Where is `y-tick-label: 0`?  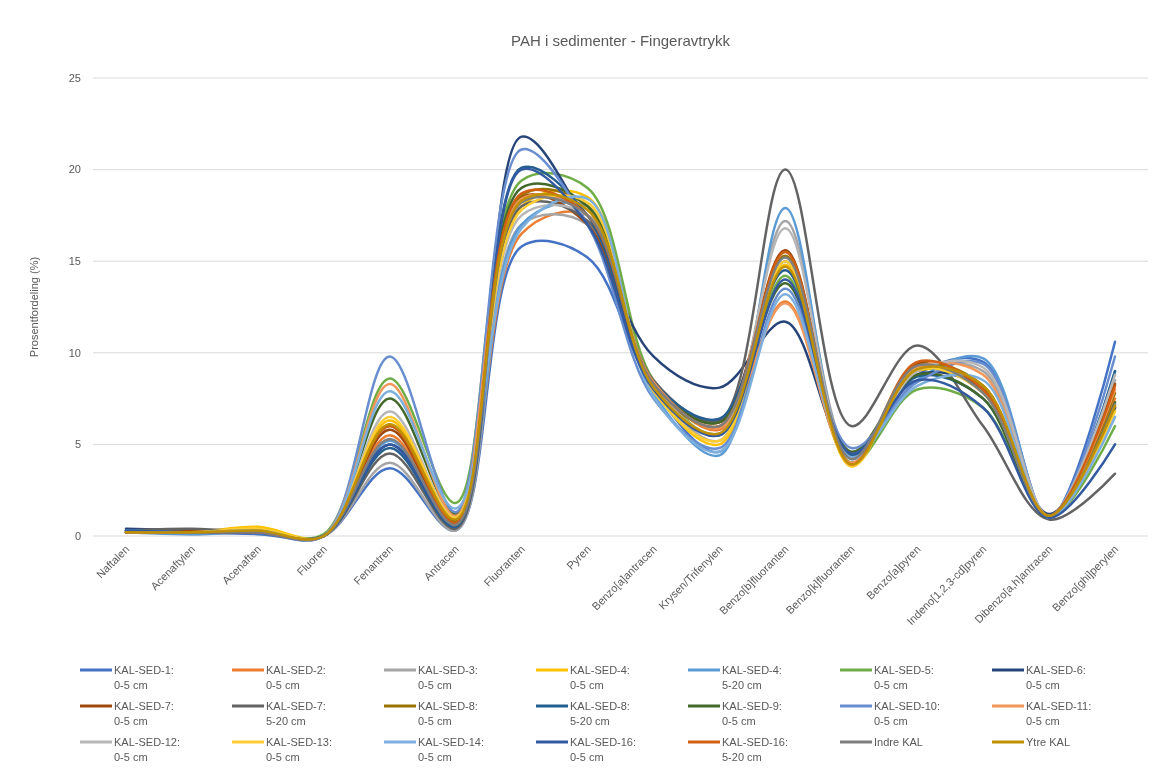
y-tick-label: 0 is located at coordinates (77, 535).